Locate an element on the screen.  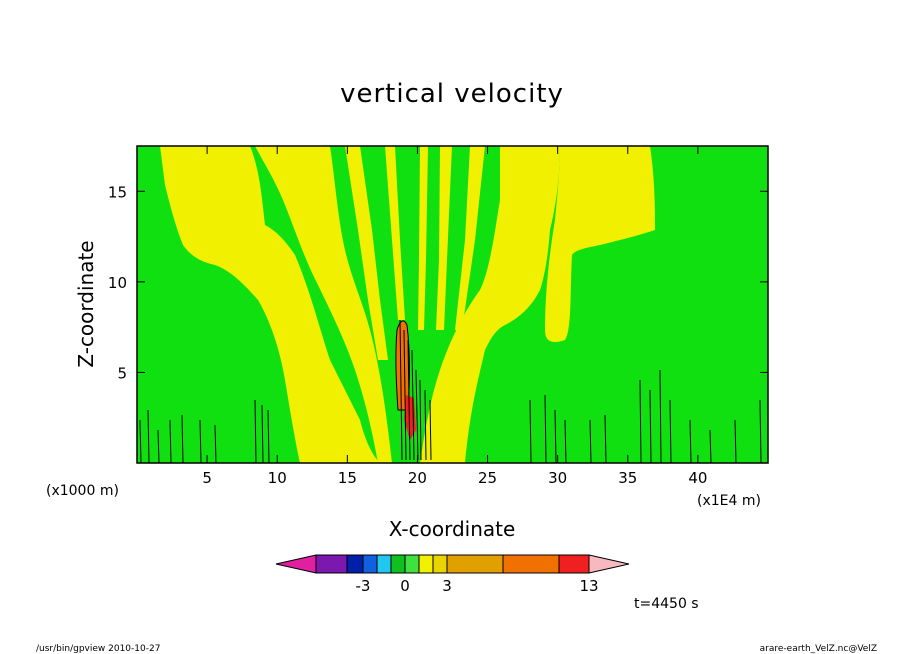
x-tick-label: 35 is located at coordinates (627, 478).